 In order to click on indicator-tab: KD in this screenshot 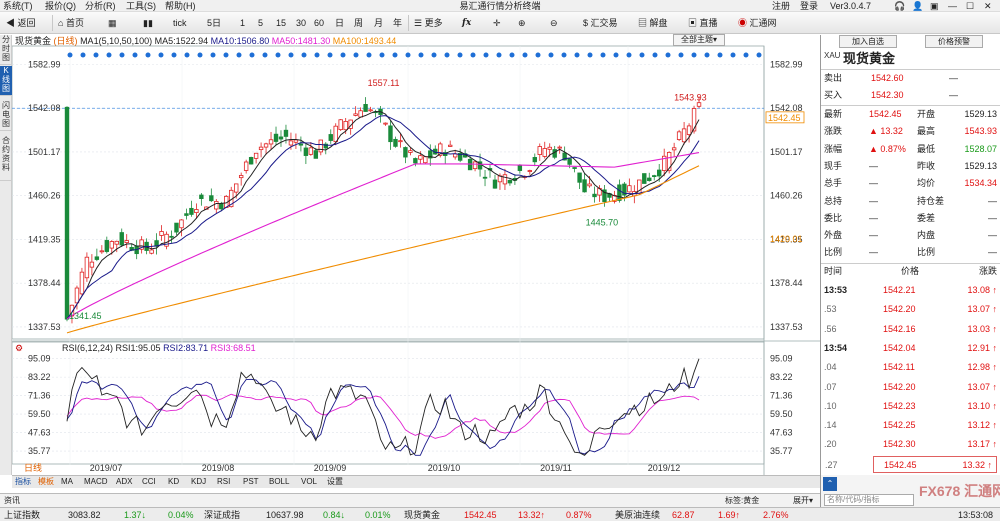, I will do `click(174, 481)`.